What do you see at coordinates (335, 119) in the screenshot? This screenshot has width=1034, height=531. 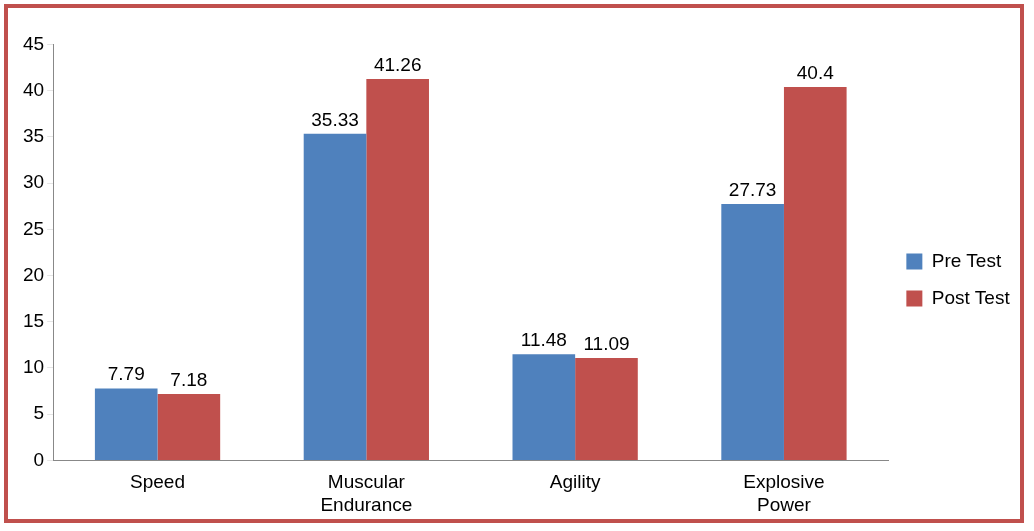 I see `data-label: 35.33` at bounding box center [335, 119].